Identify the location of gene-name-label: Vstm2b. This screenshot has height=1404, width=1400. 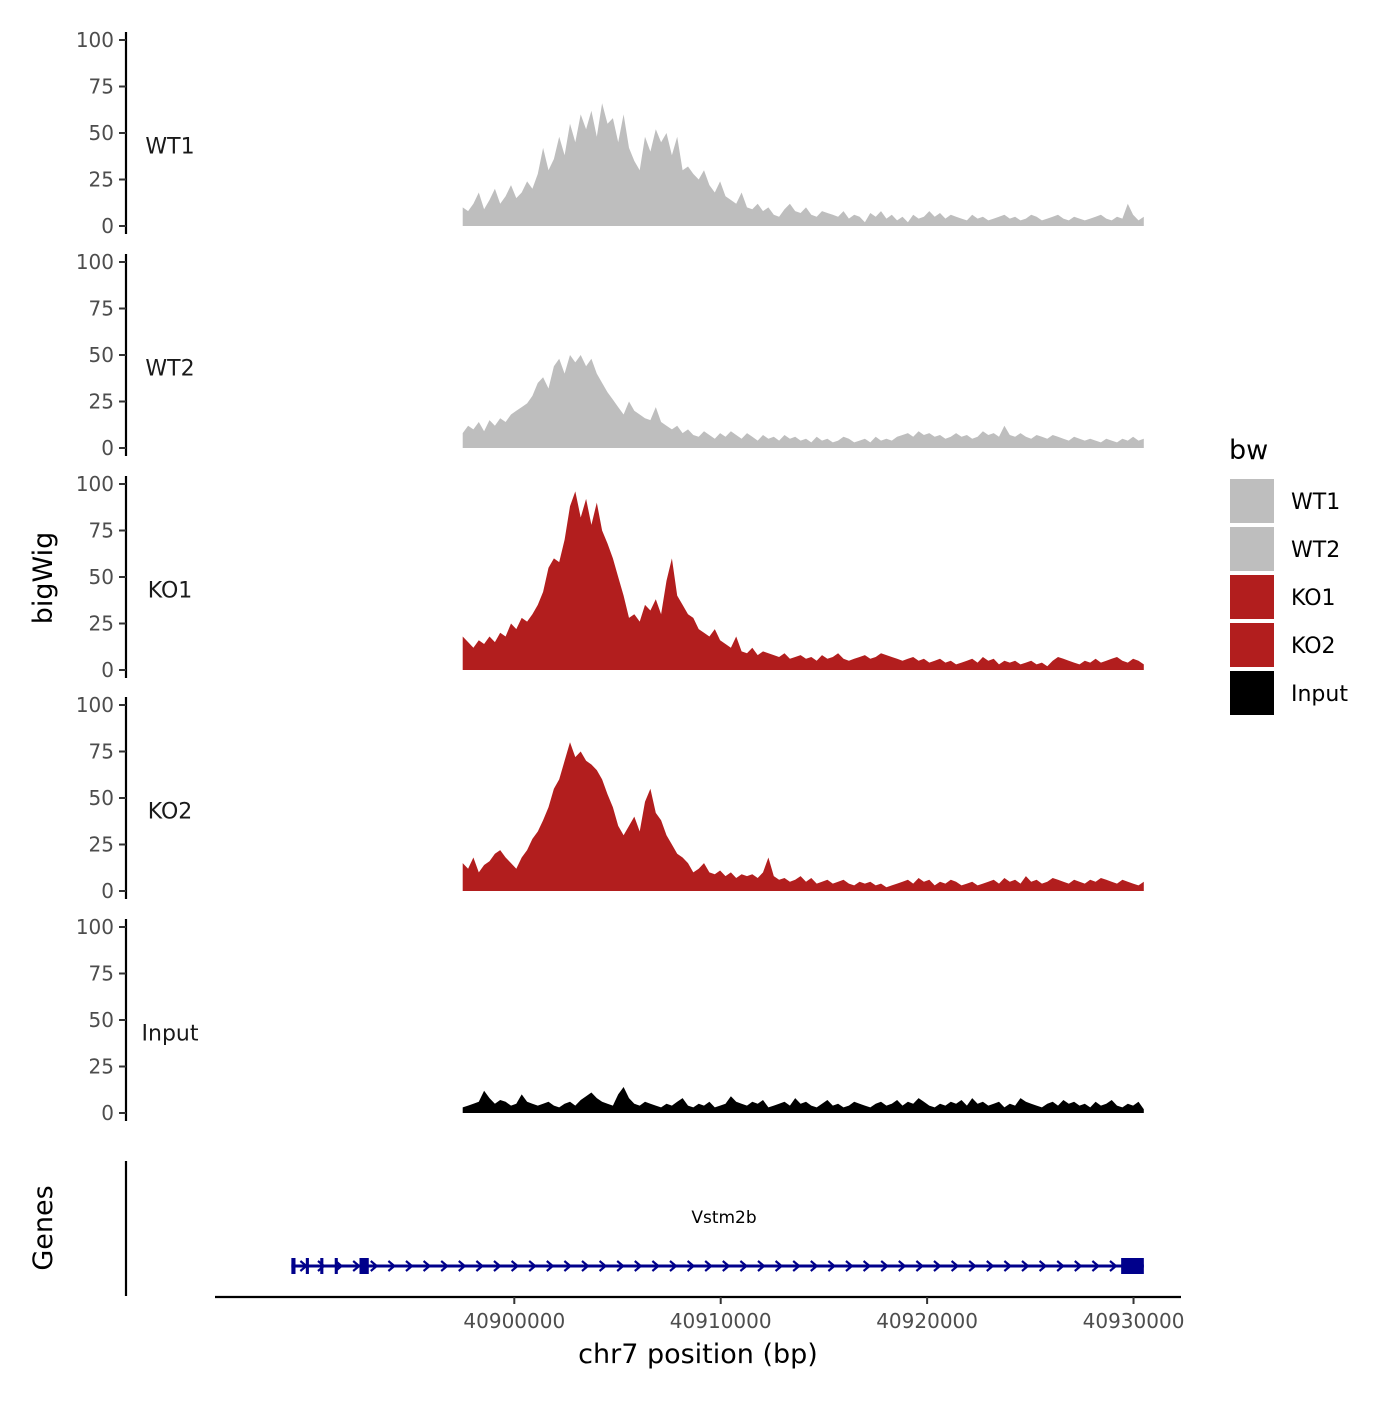
(723, 1218).